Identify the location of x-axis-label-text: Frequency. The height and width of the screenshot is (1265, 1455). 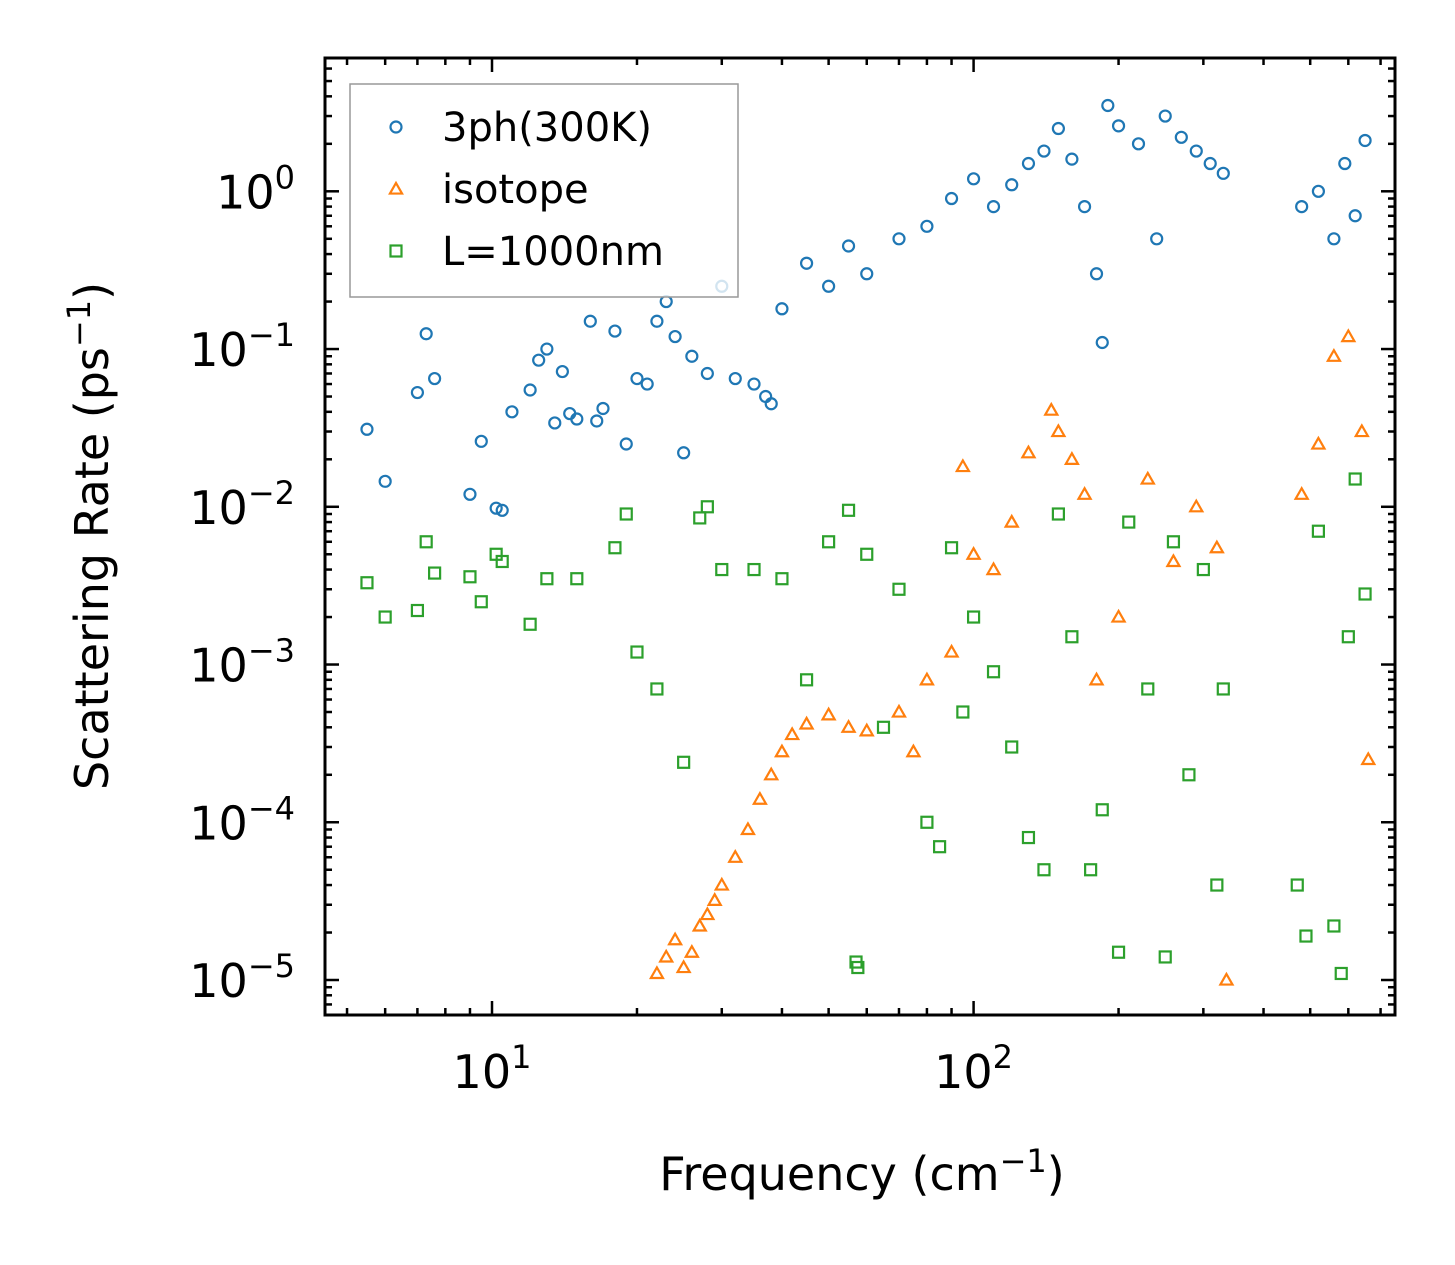
(778, 1174).